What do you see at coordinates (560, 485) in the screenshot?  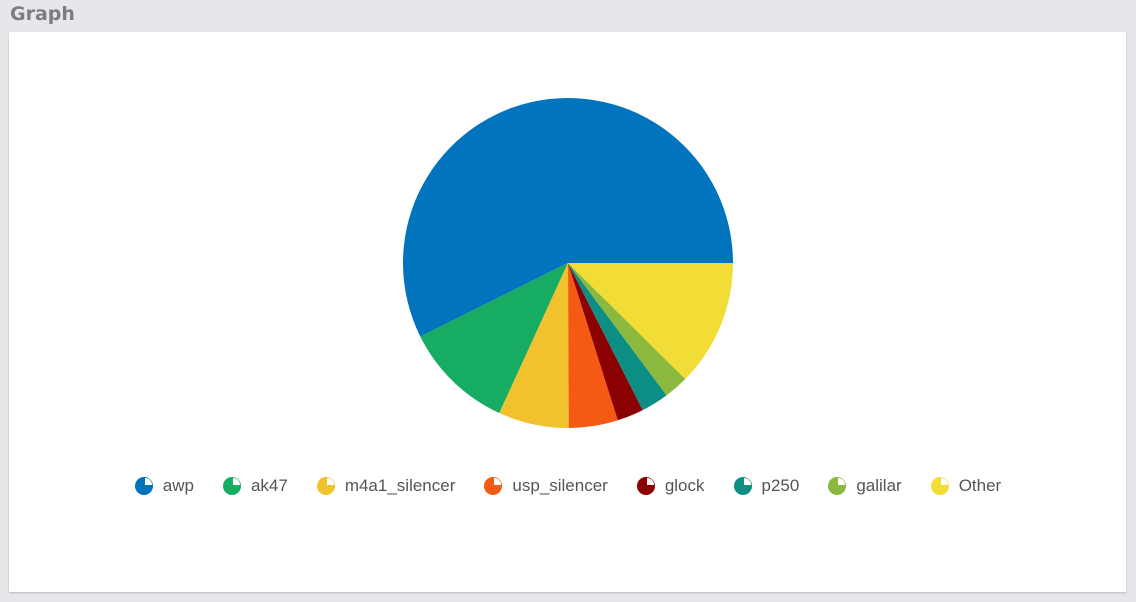 I see `legend-label: usp_silencer` at bounding box center [560, 485].